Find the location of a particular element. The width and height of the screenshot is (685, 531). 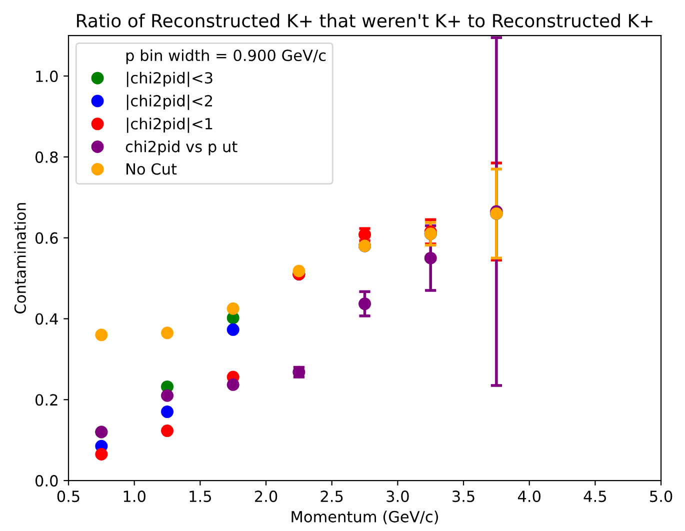

x-tick-label: 5.0 is located at coordinates (661, 496).